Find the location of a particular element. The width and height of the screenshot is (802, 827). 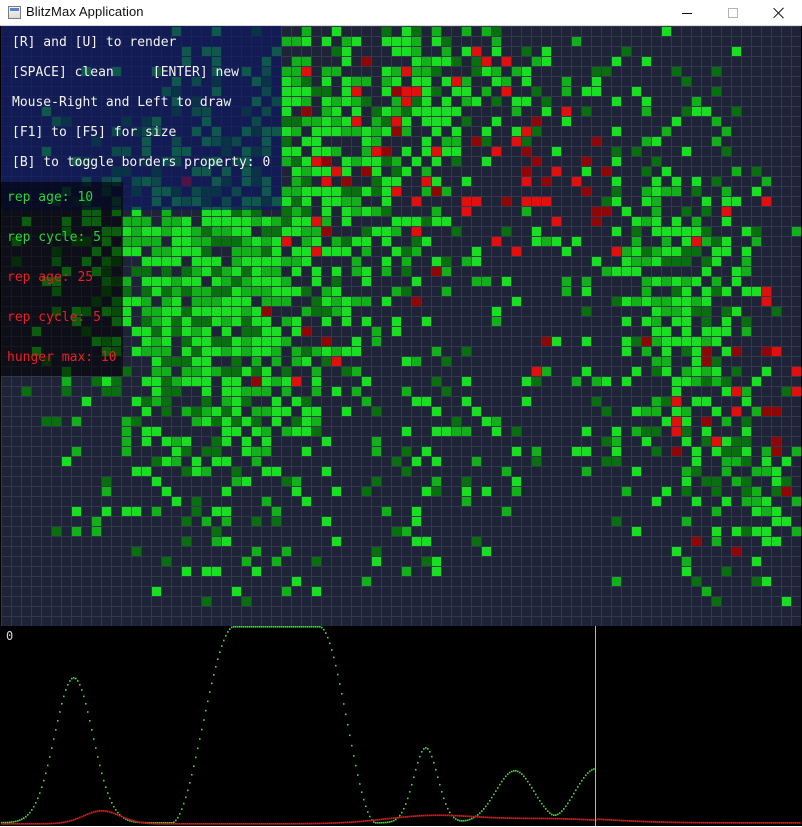

close-button is located at coordinates (779, 13).